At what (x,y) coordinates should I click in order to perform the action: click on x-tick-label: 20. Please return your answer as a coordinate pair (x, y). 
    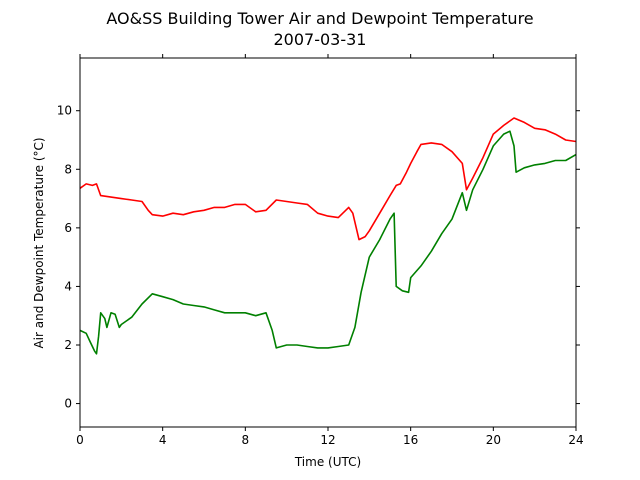
    Looking at the image, I should click on (493, 440).